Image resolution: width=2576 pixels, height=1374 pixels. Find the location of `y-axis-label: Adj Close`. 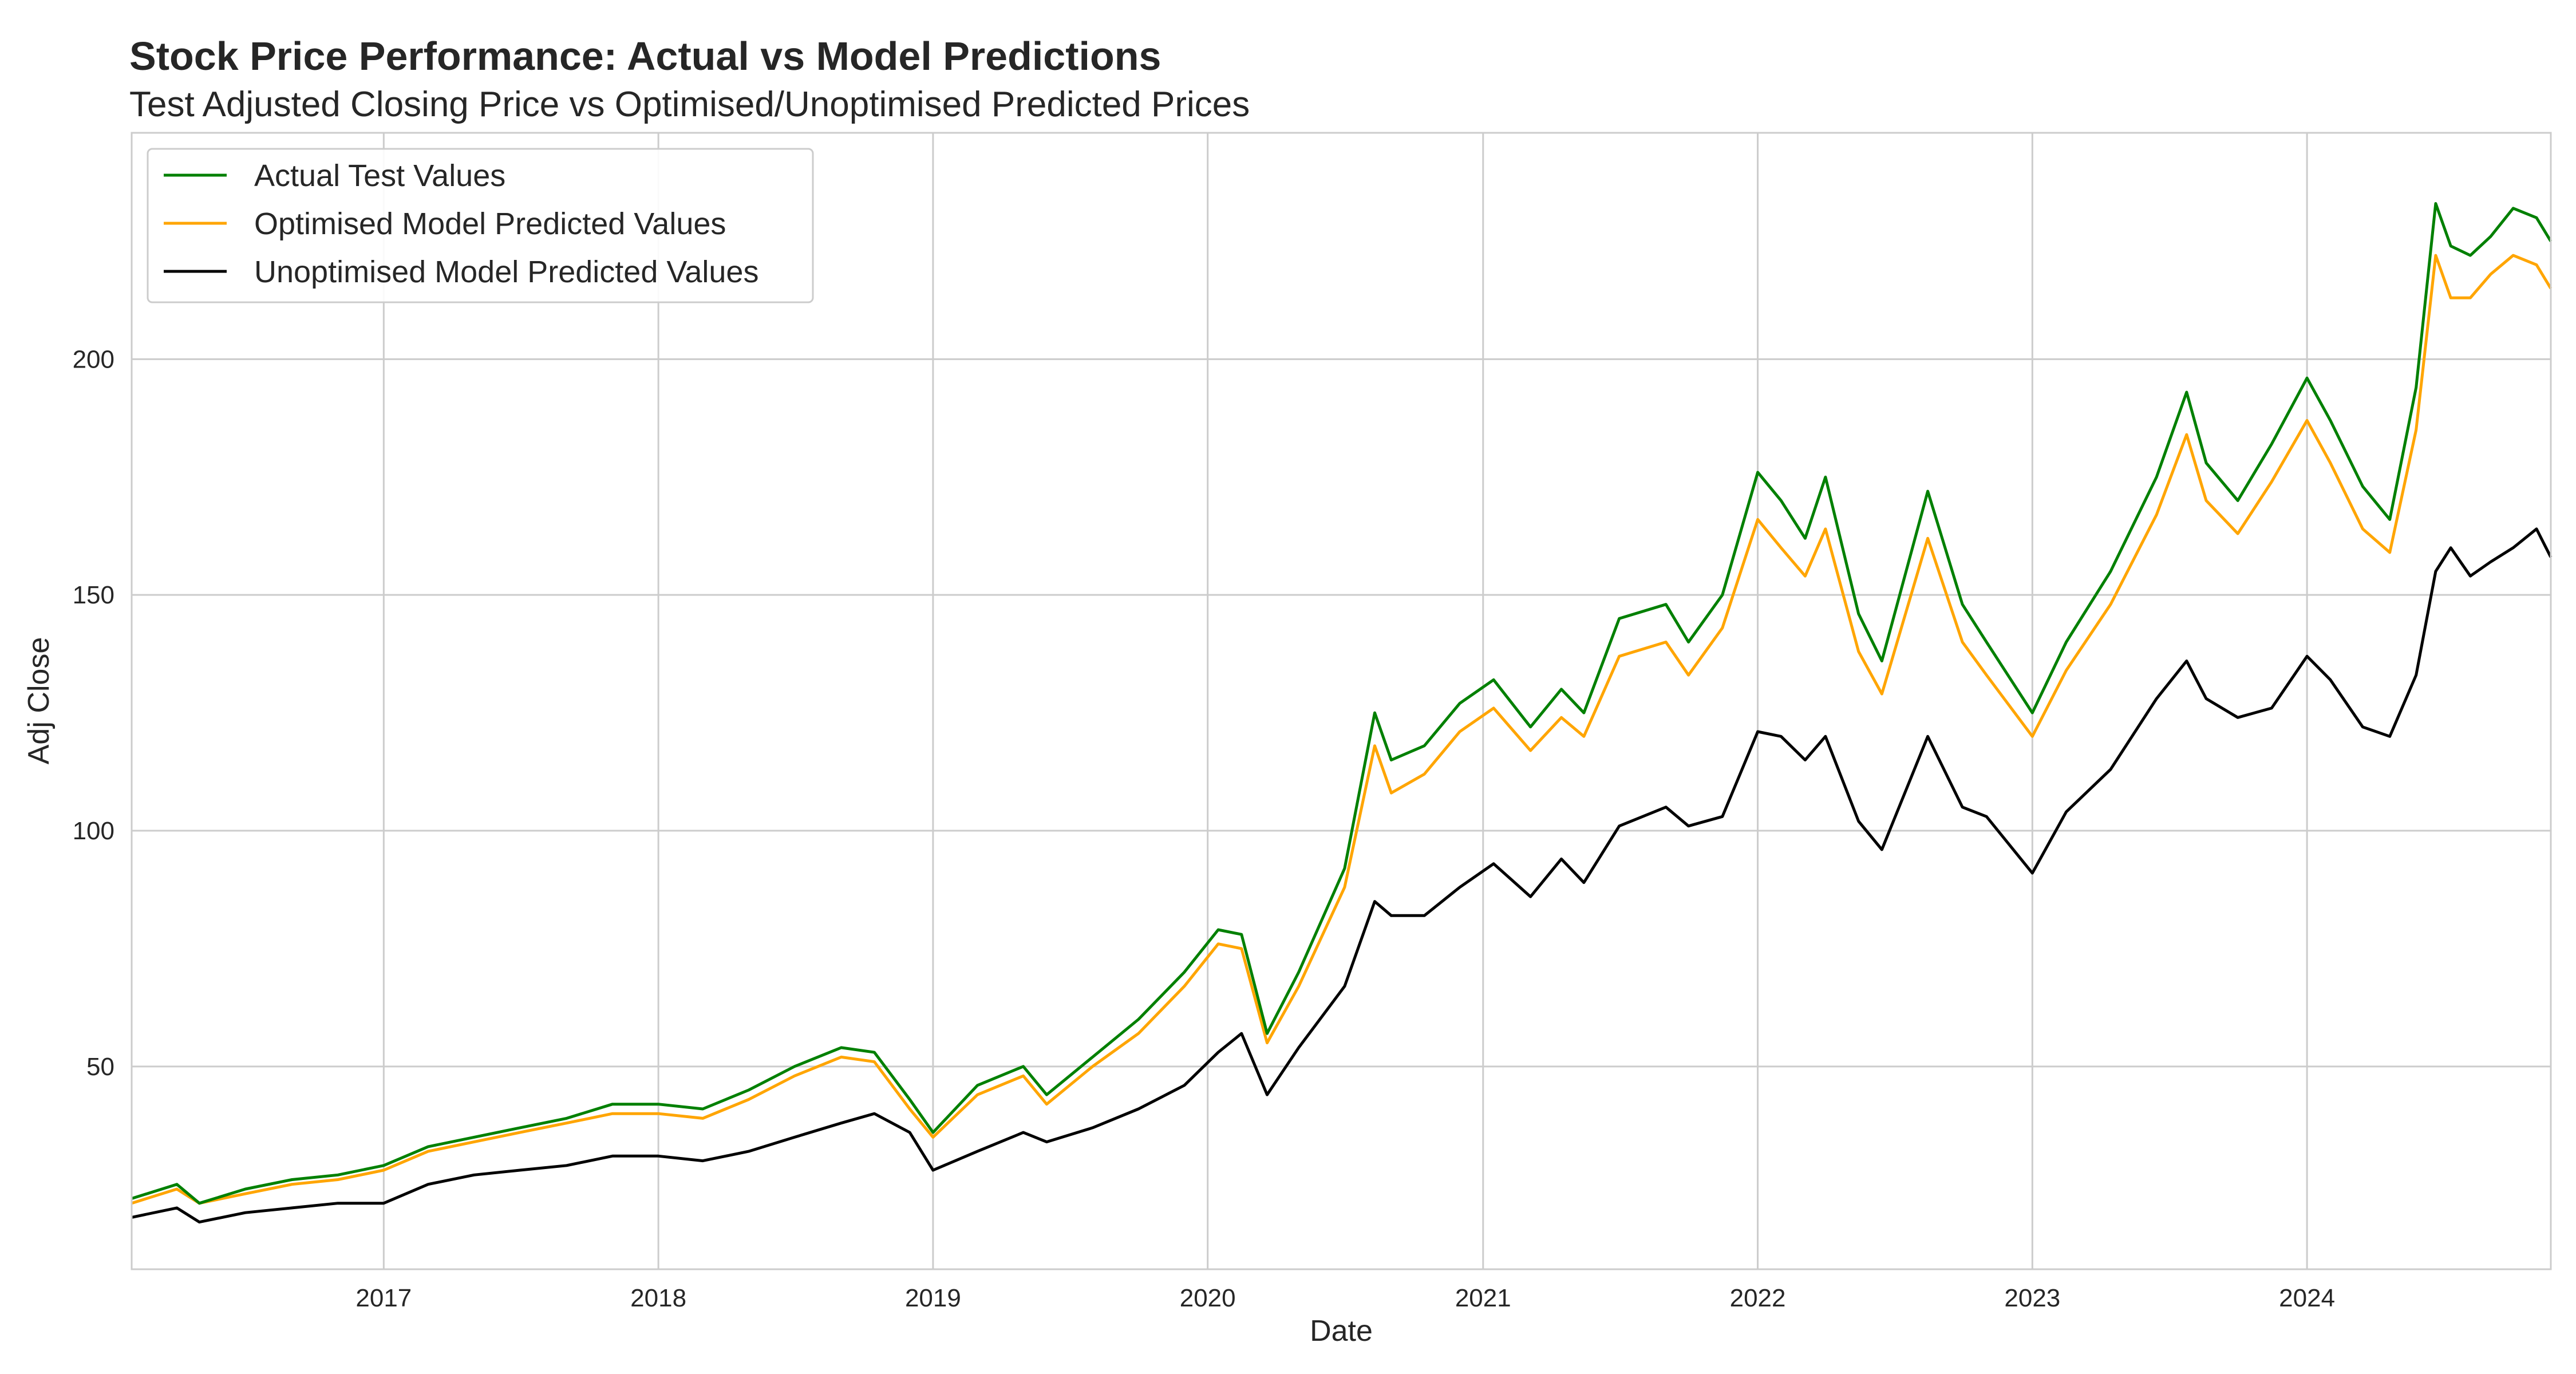

y-axis-label: Adj Close is located at coordinates (39, 701).